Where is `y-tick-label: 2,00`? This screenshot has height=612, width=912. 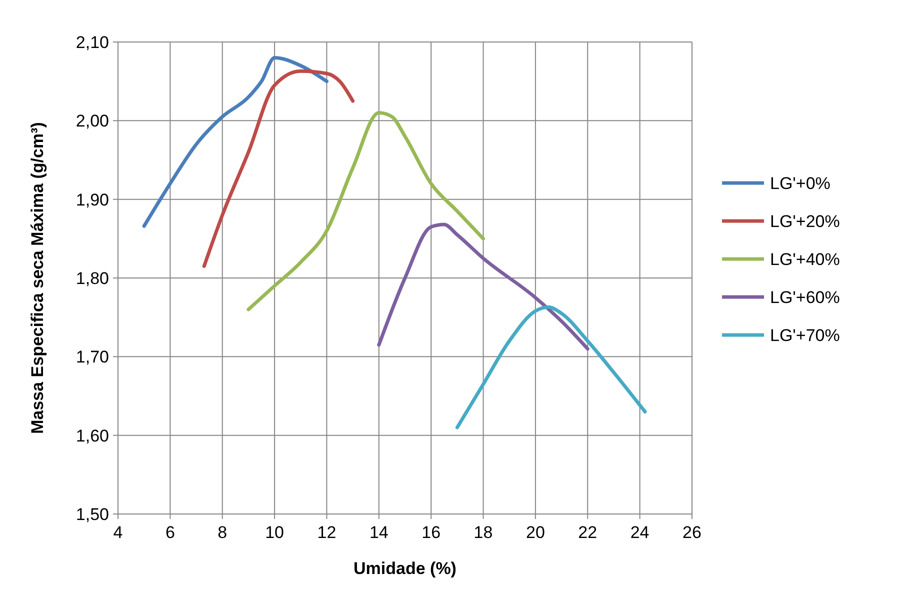 y-tick-label: 2,00 is located at coordinates (92, 121).